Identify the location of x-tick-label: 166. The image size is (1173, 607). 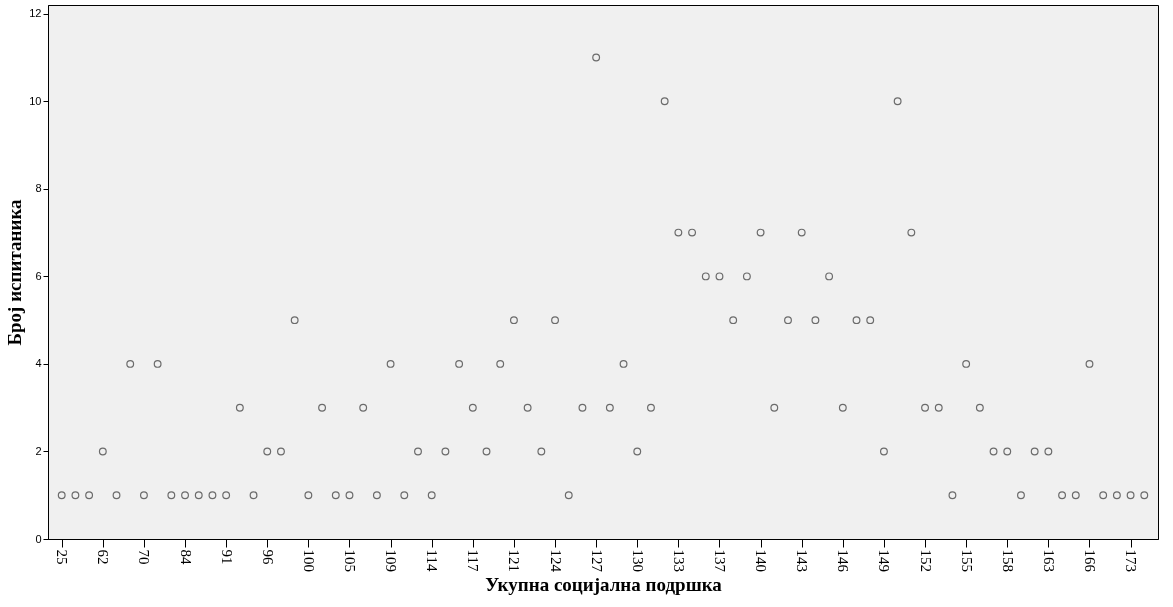
(1089, 561).